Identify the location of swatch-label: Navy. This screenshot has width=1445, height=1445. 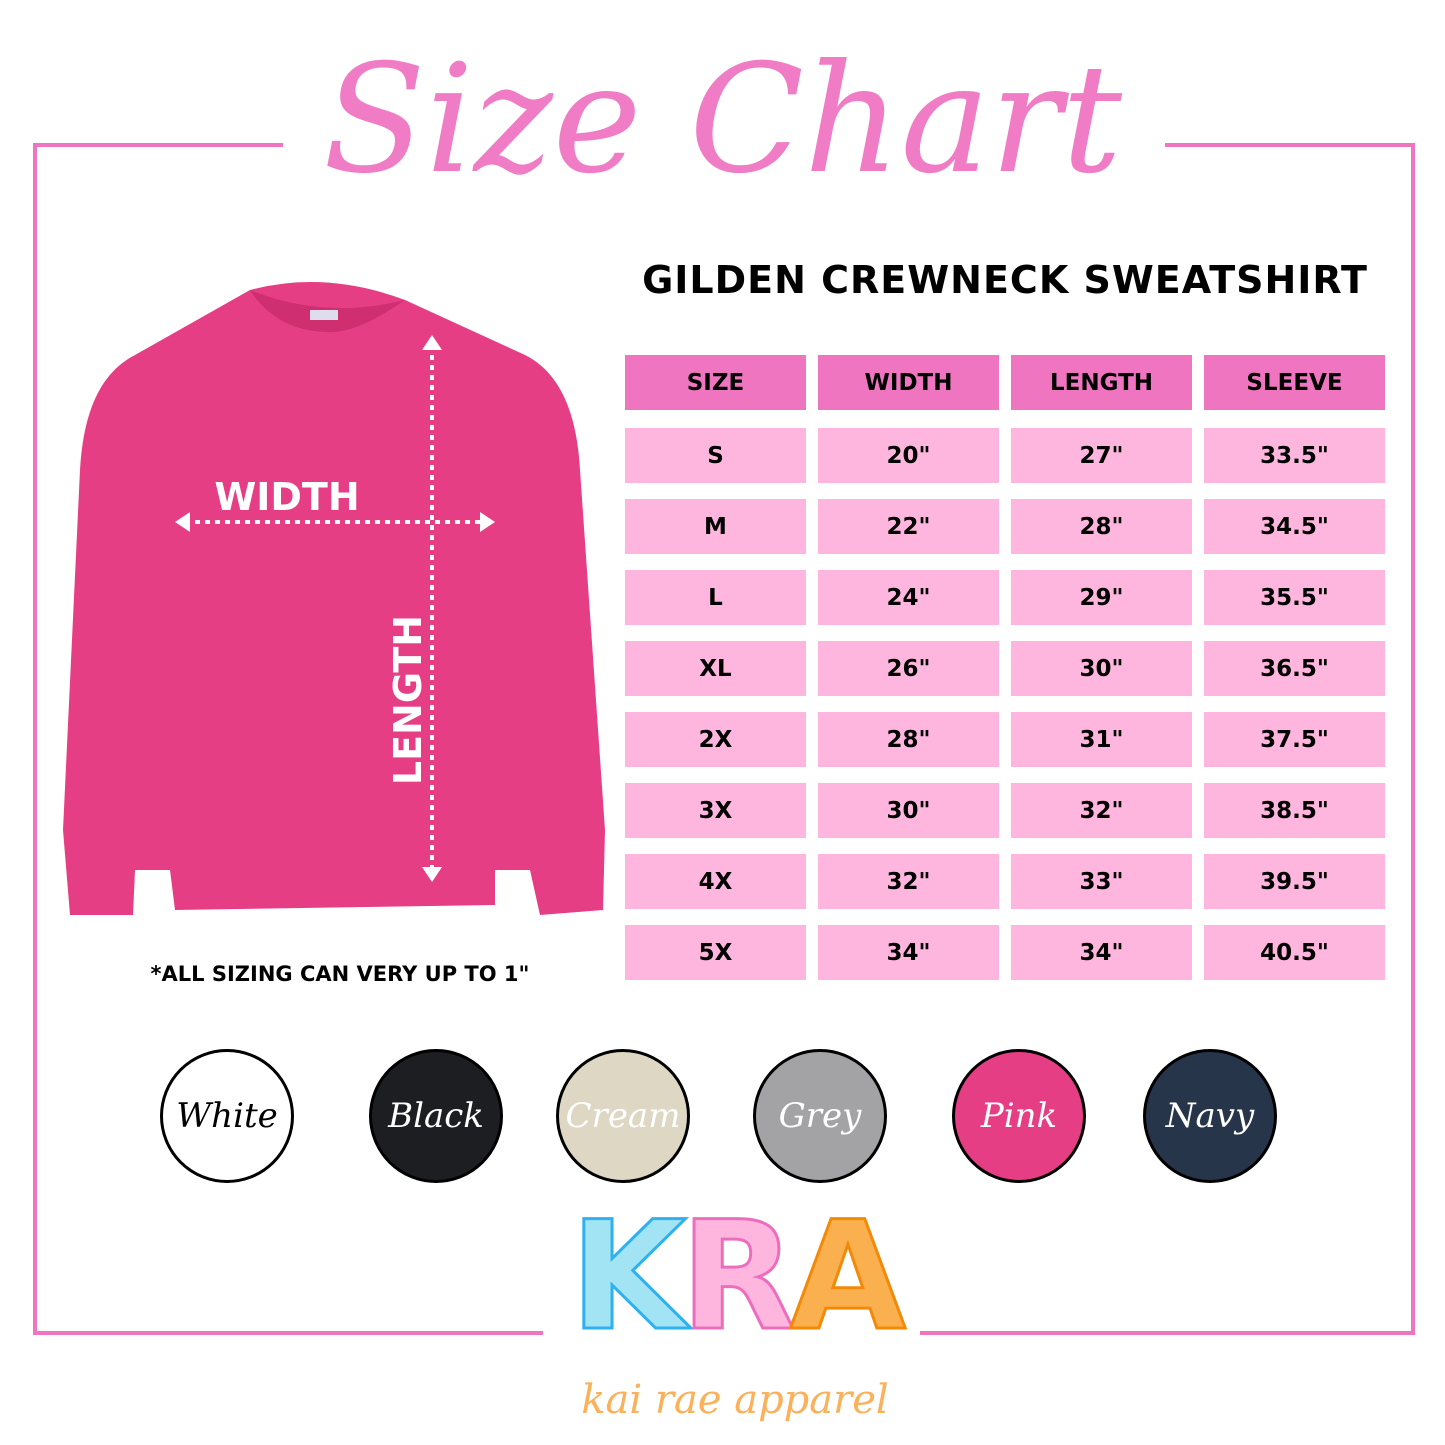
(1210, 1116).